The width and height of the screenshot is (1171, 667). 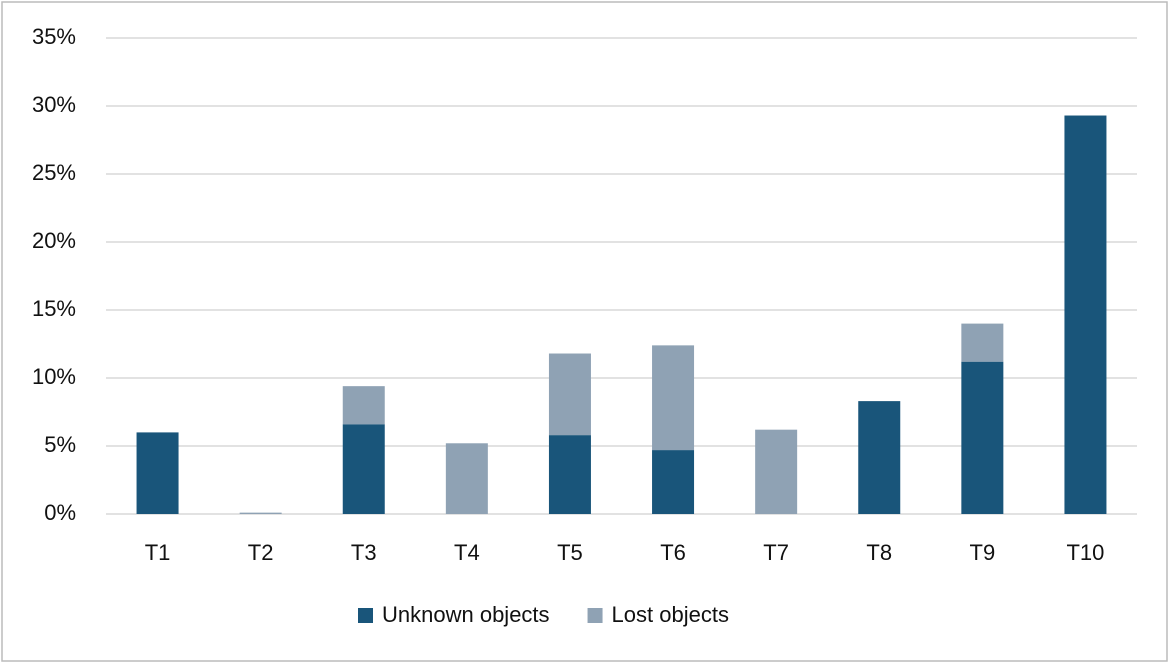 What do you see at coordinates (570, 552) in the screenshot?
I see `x-tick-label: T5` at bounding box center [570, 552].